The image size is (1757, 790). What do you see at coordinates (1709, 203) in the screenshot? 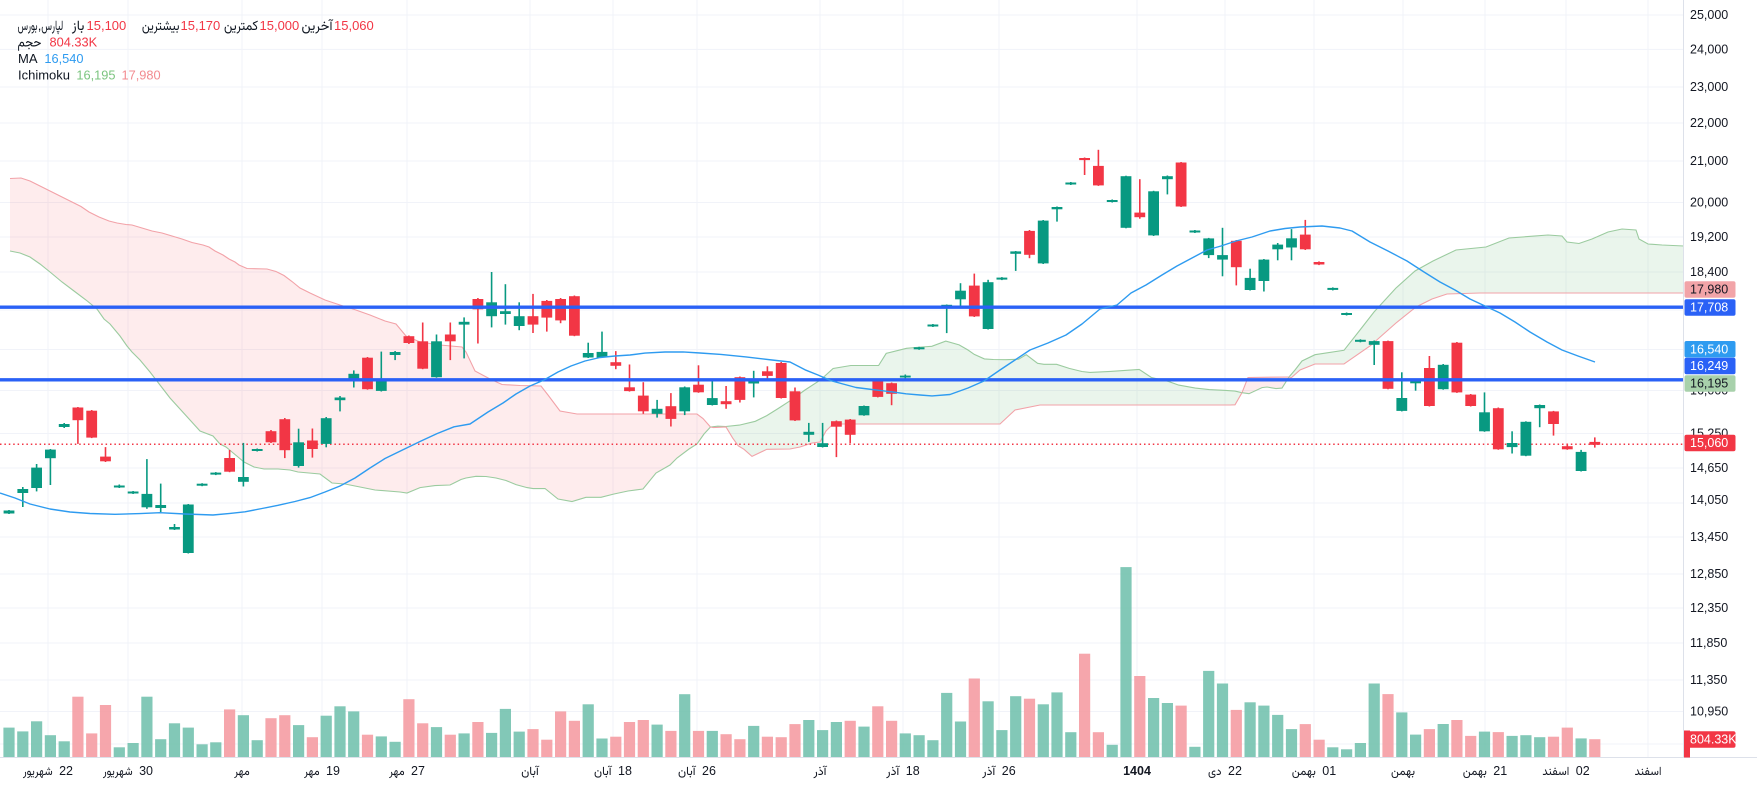
I see `svg-text: 20,000` at bounding box center [1709, 203].